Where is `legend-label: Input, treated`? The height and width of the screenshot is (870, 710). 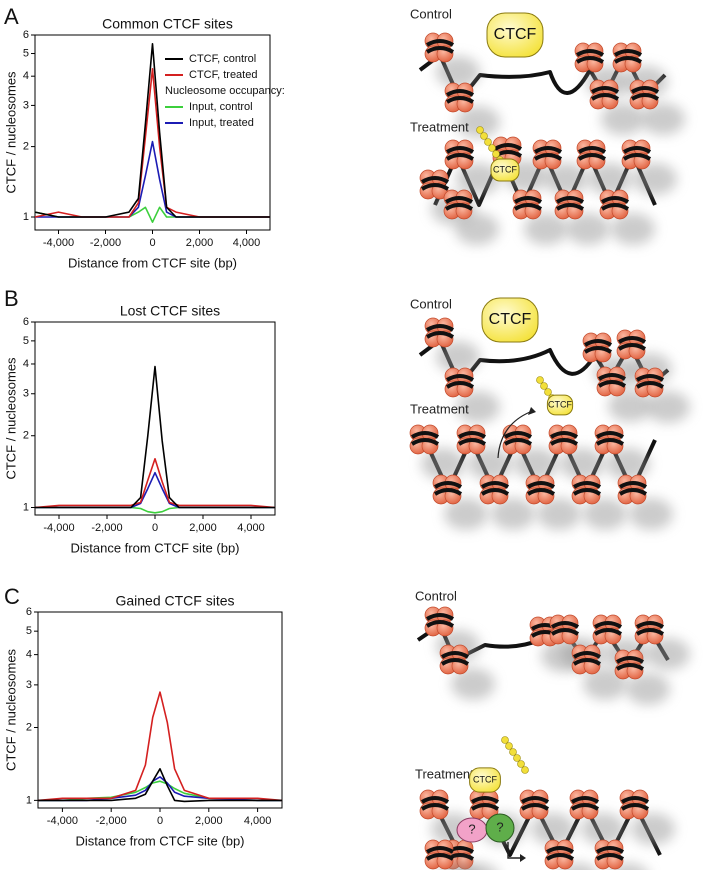 legend-label: Input, treated is located at coordinates (221, 123).